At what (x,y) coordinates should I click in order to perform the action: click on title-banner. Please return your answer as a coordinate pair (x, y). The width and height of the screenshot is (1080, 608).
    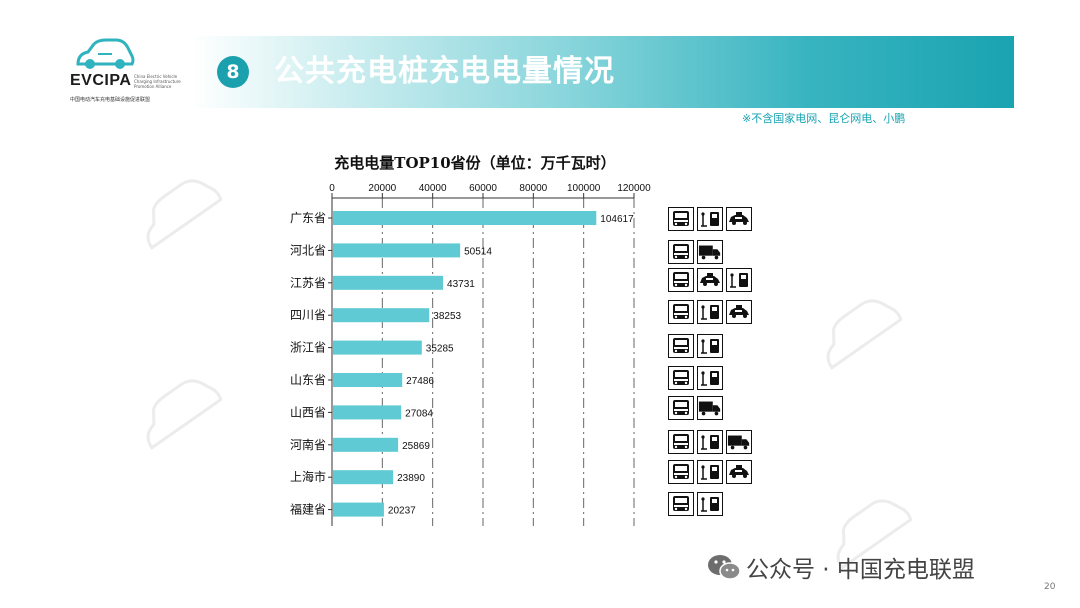
    Looking at the image, I should click on (603, 72).